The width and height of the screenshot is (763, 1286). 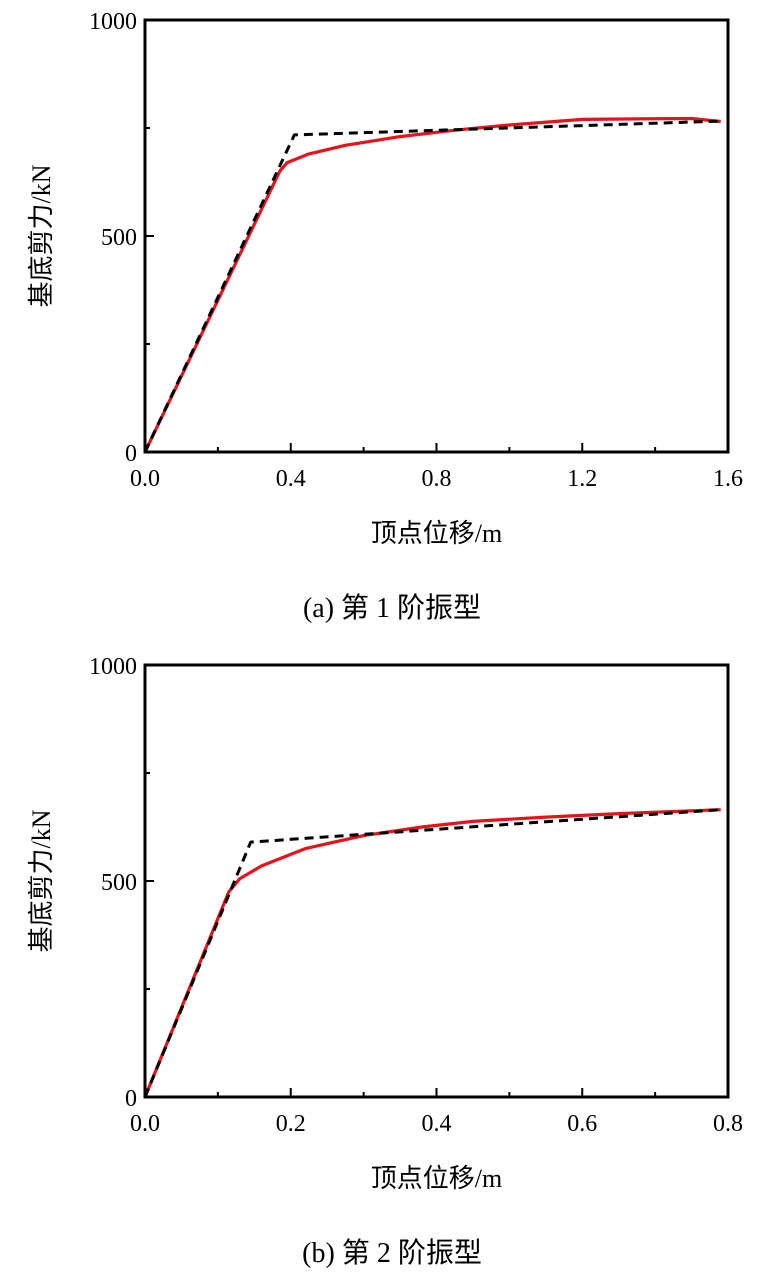 What do you see at coordinates (291, 1124) in the screenshot?
I see `x-tick-label: 0.2` at bounding box center [291, 1124].